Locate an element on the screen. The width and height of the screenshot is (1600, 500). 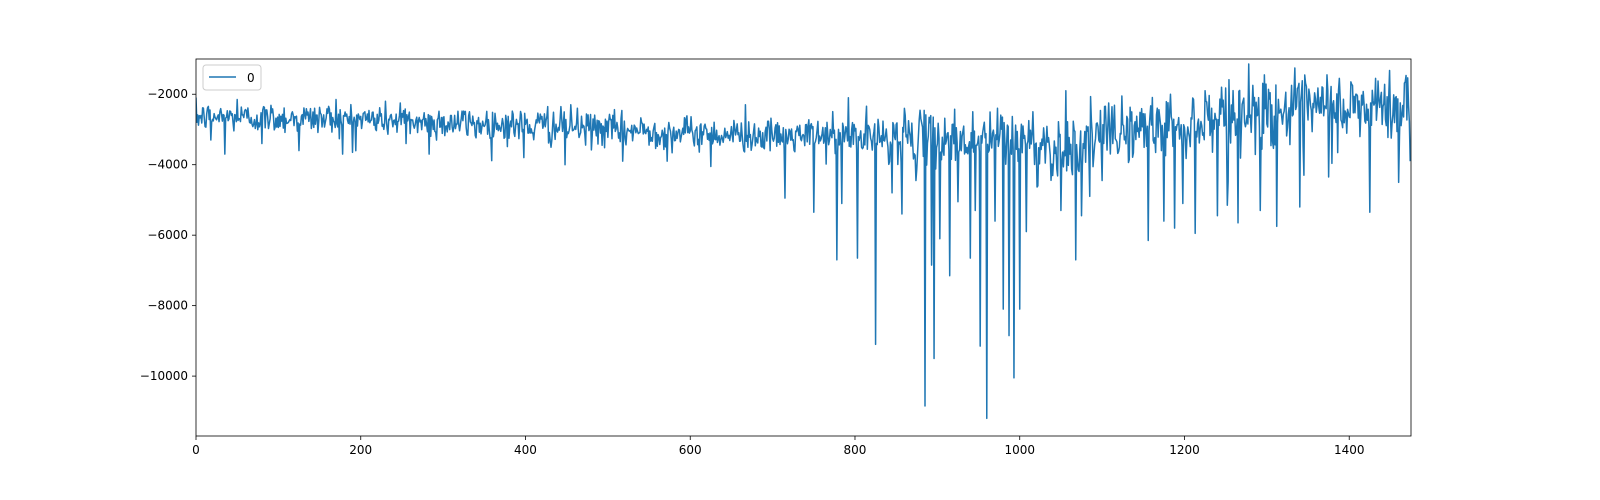
x-tick-label: 400 is located at coordinates (525, 450).